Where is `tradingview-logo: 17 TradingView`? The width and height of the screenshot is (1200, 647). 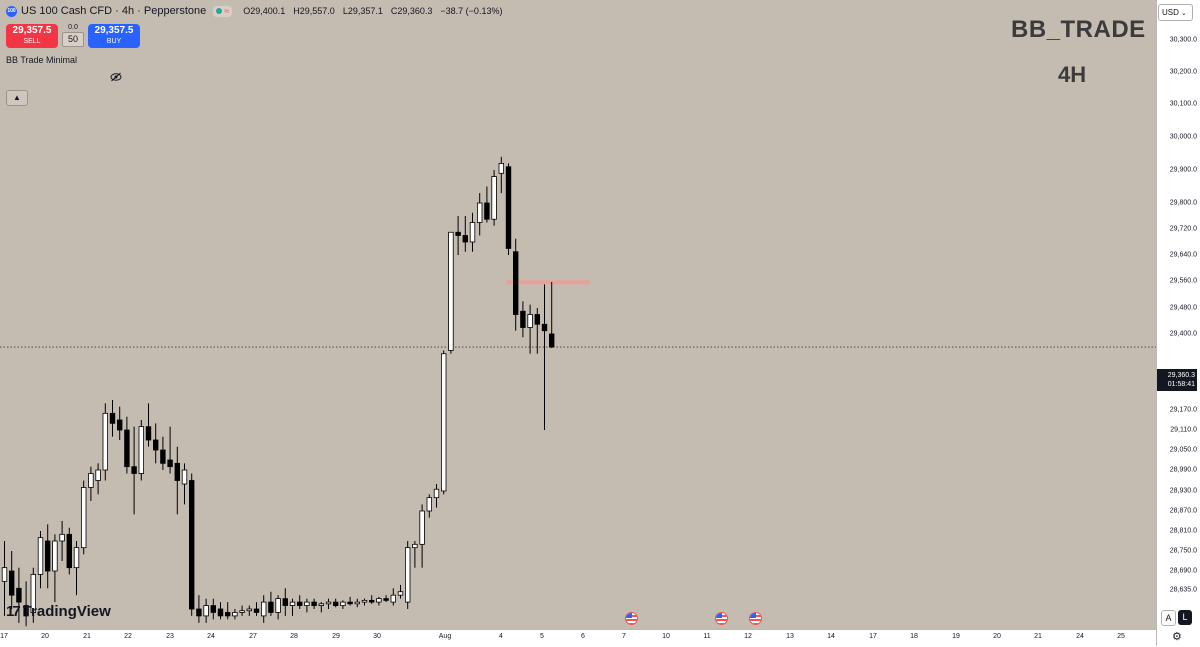
tradingview-logo: 17 TradingView is located at coordinates (58, 611).